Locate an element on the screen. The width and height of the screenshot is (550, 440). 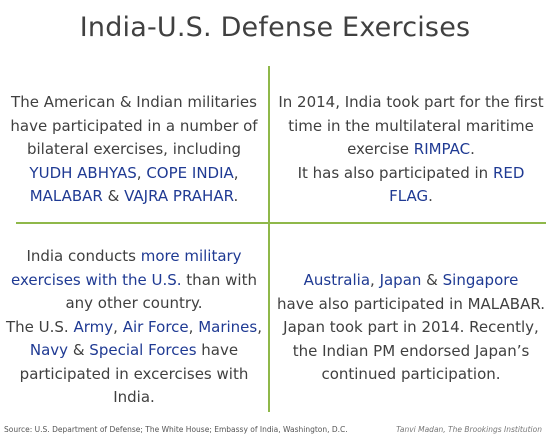
horizontal-divider is located at coordinates (281, 223).